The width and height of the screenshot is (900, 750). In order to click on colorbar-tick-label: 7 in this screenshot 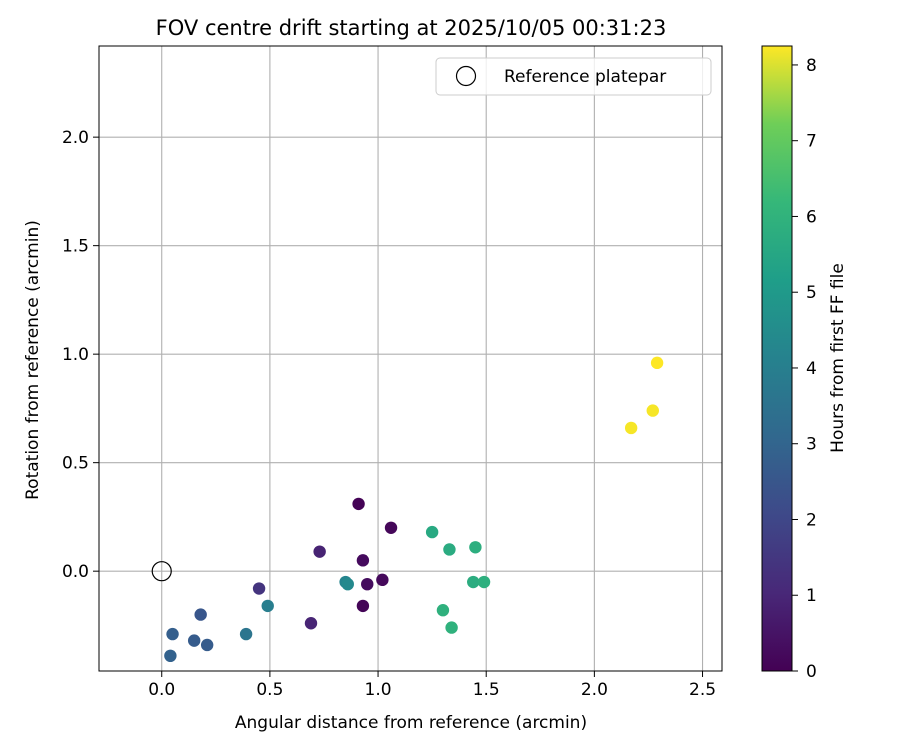, I will do `click(811, 142)`.